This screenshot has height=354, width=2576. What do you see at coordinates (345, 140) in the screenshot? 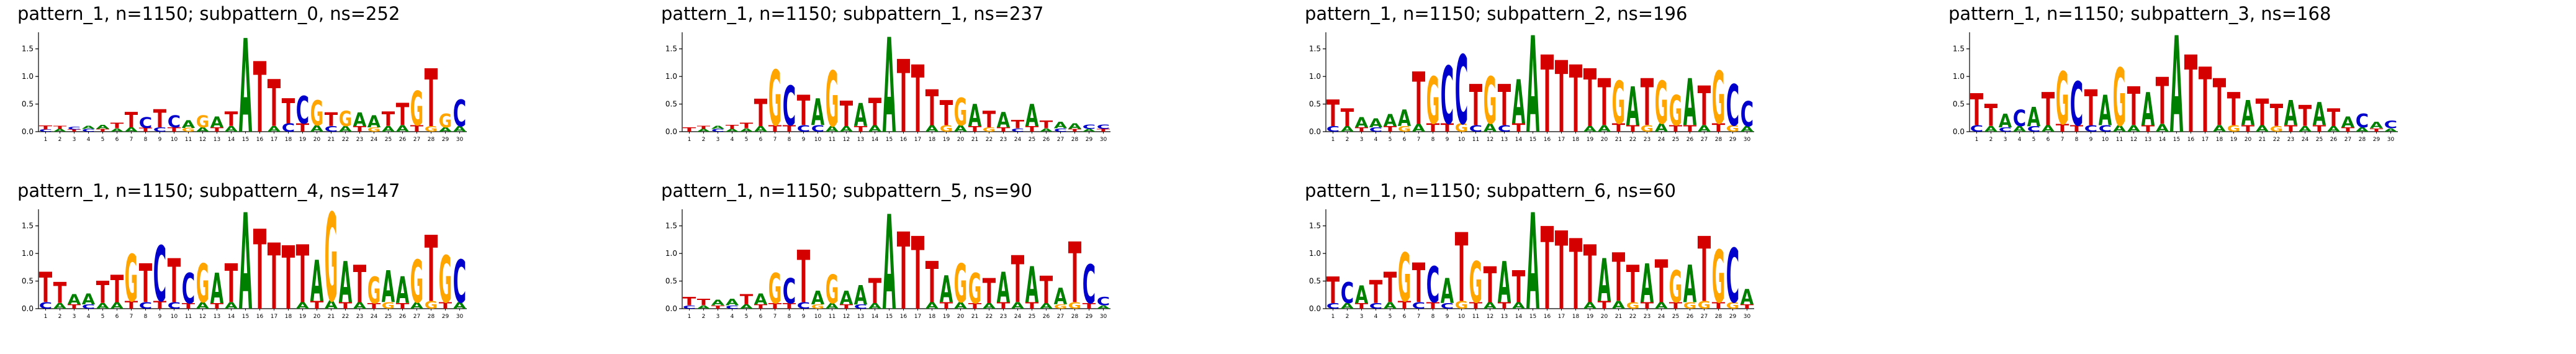
I see `x-tick-label: 22` at bounding box center [345, 140].